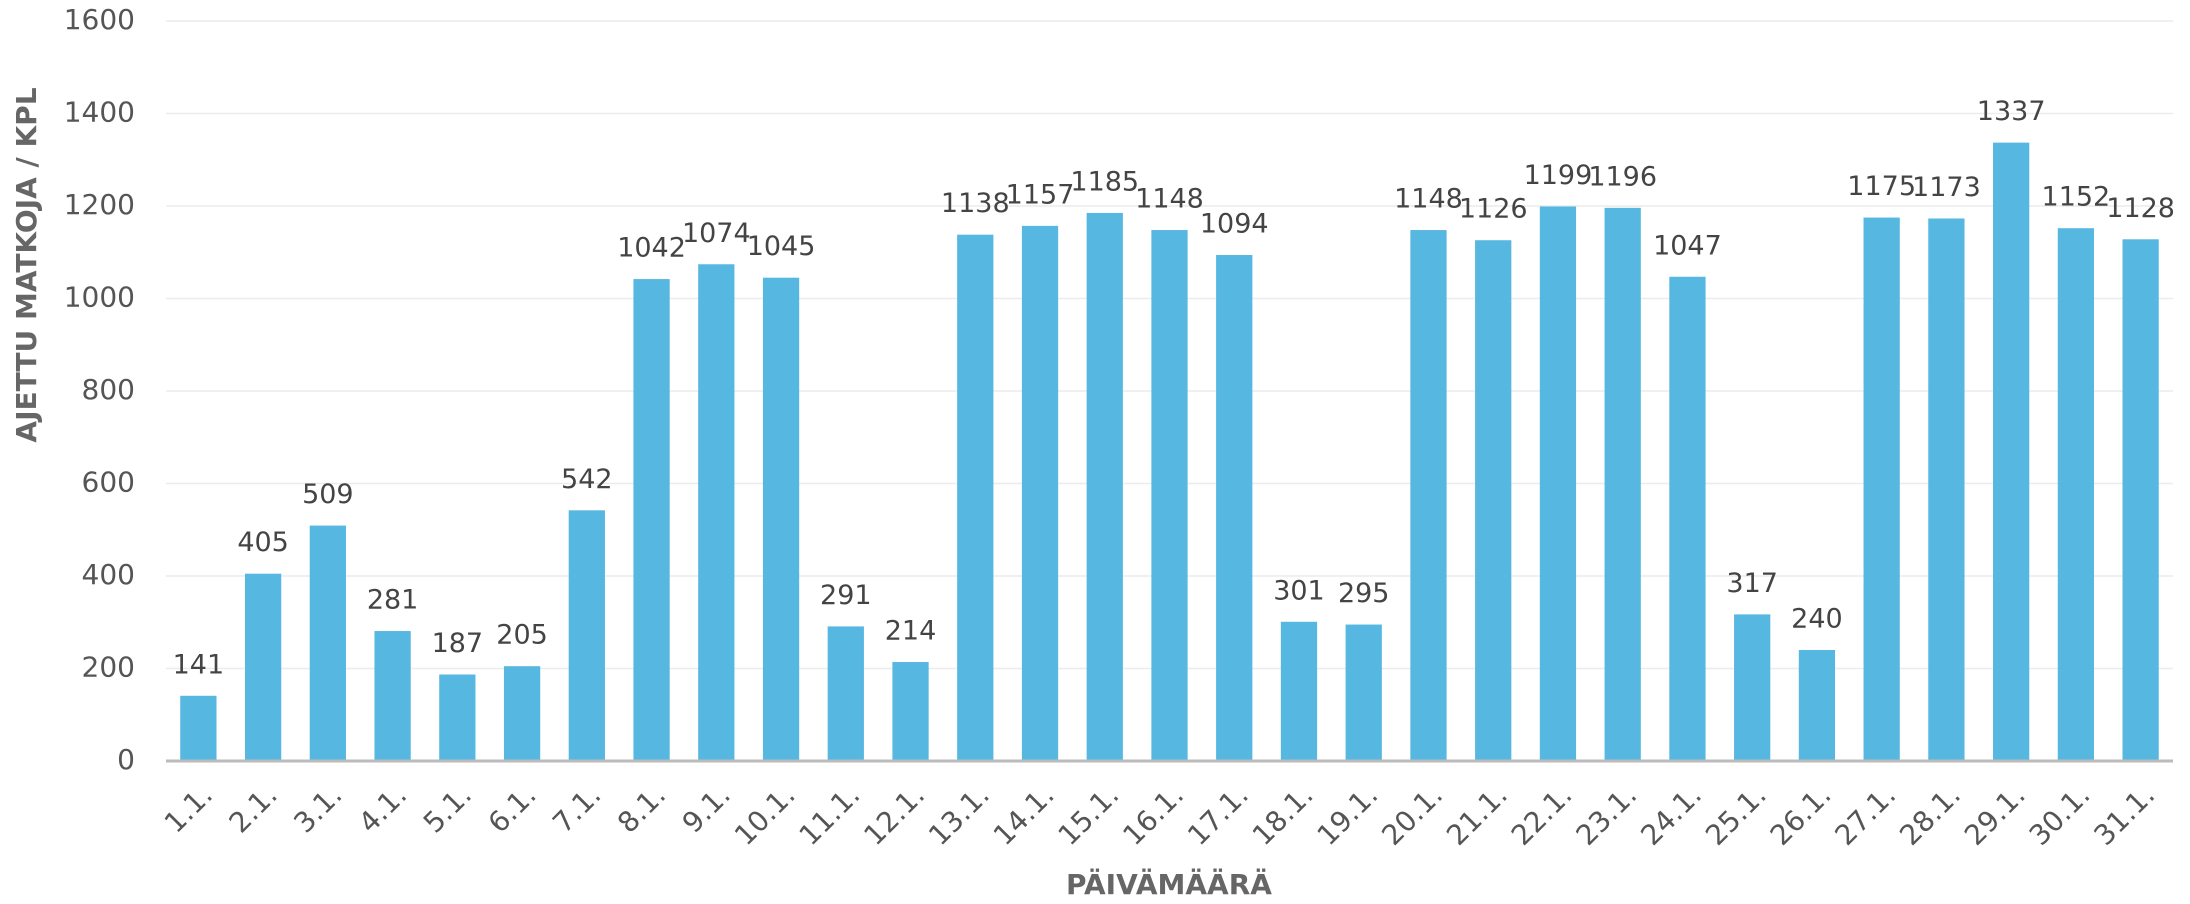 The height and width of the screenshot is (904, 2190). I want to click on value-label: 205, so click(522, 635).